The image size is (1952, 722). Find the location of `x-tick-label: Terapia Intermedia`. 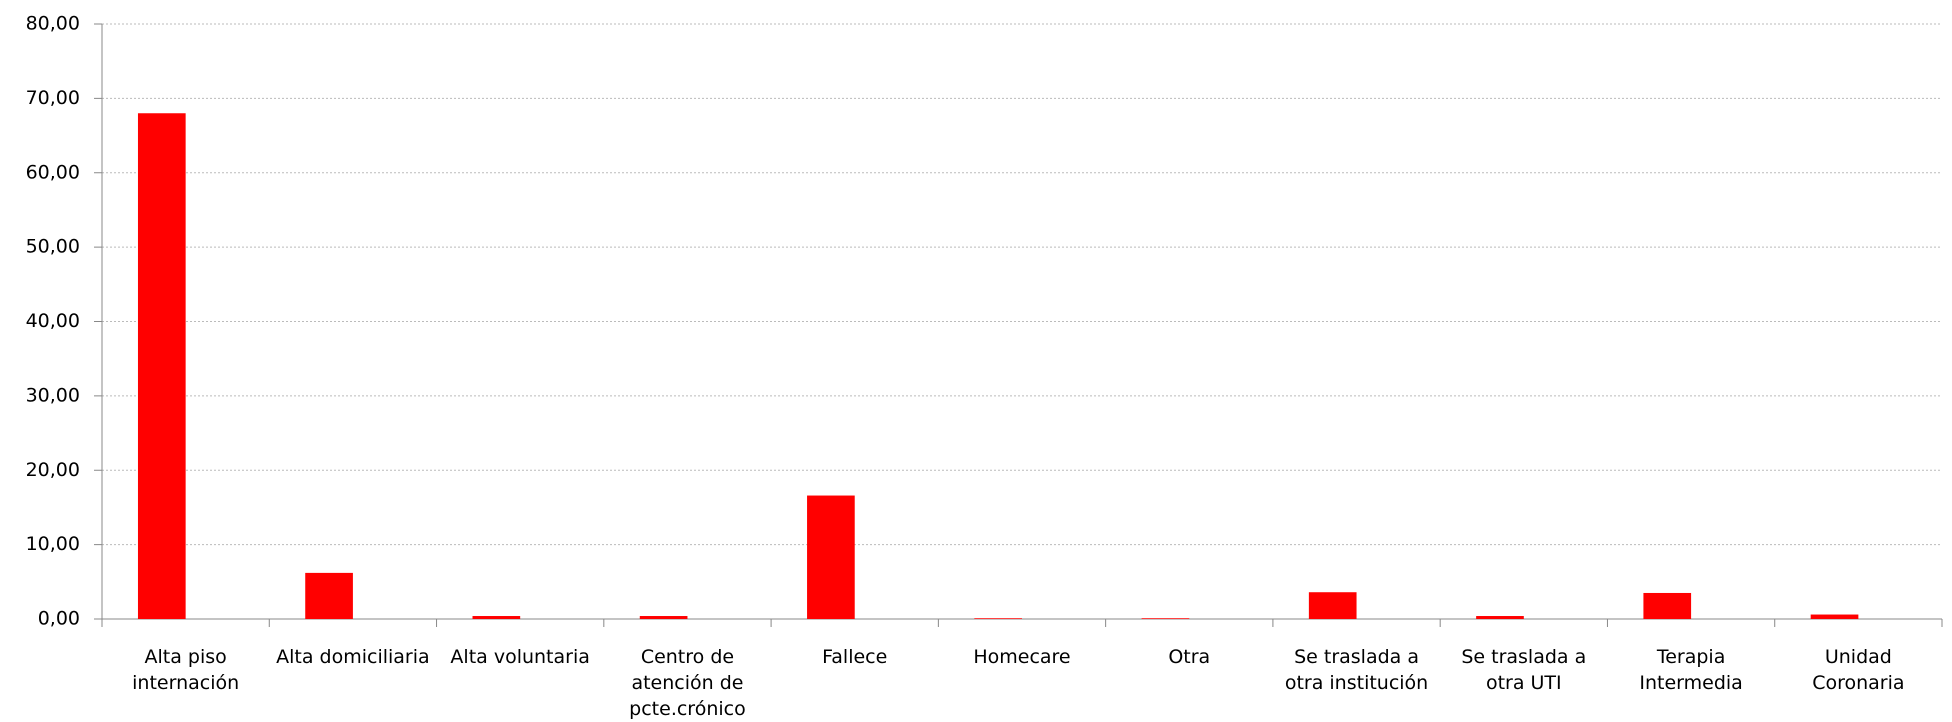

x-tick-label: Terapia Intermedia is located at coordinates (1691, 670).